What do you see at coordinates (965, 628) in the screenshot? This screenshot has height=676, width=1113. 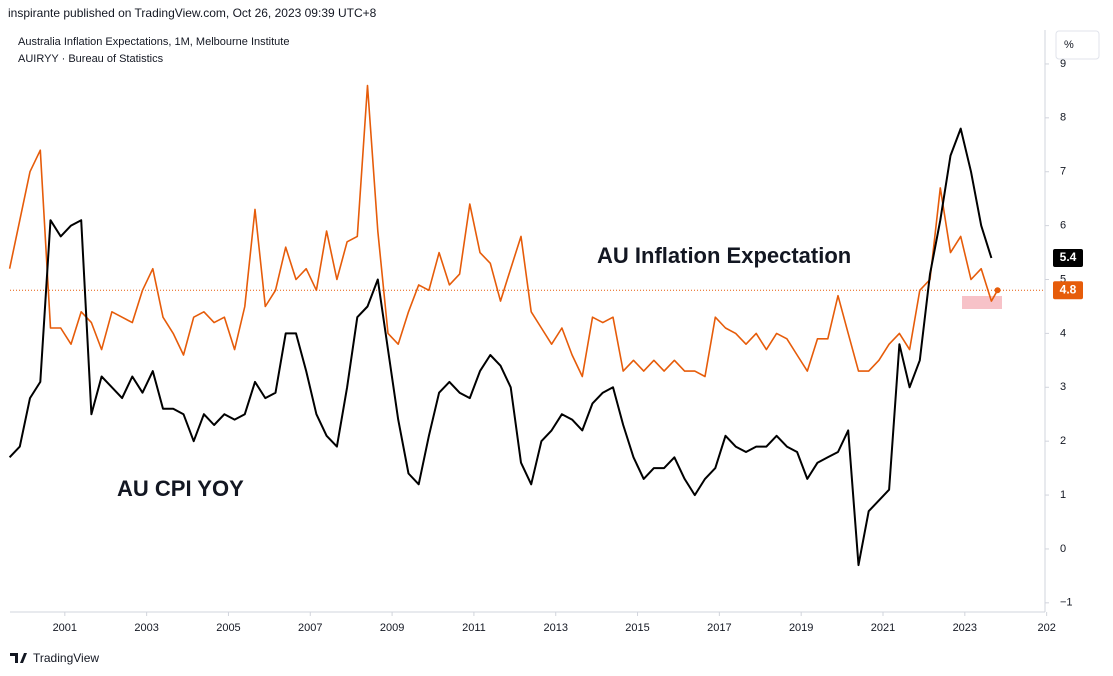 I see `x-tick-label: 2023` at bounding box center [965, 628].